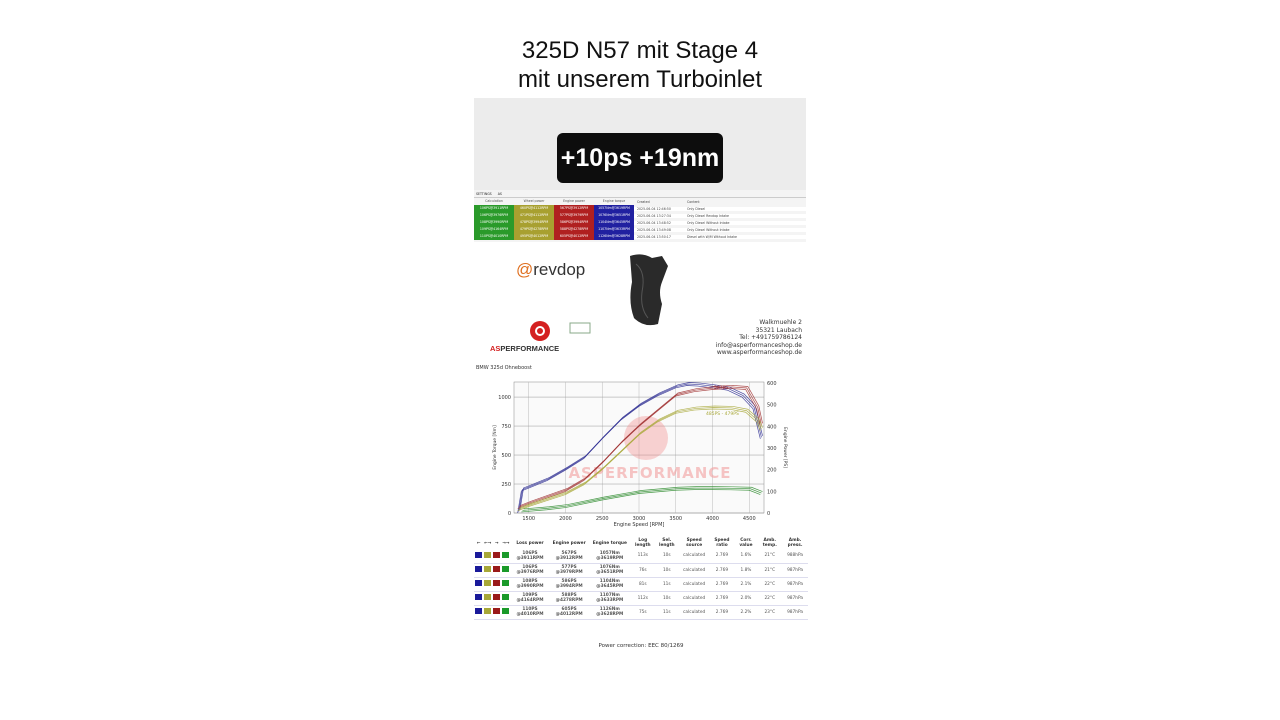 The image size is (1280, 720). Describe the element at coordinates (693, 201) in the screenshot. I see `list-header-cell: Content` at that location.